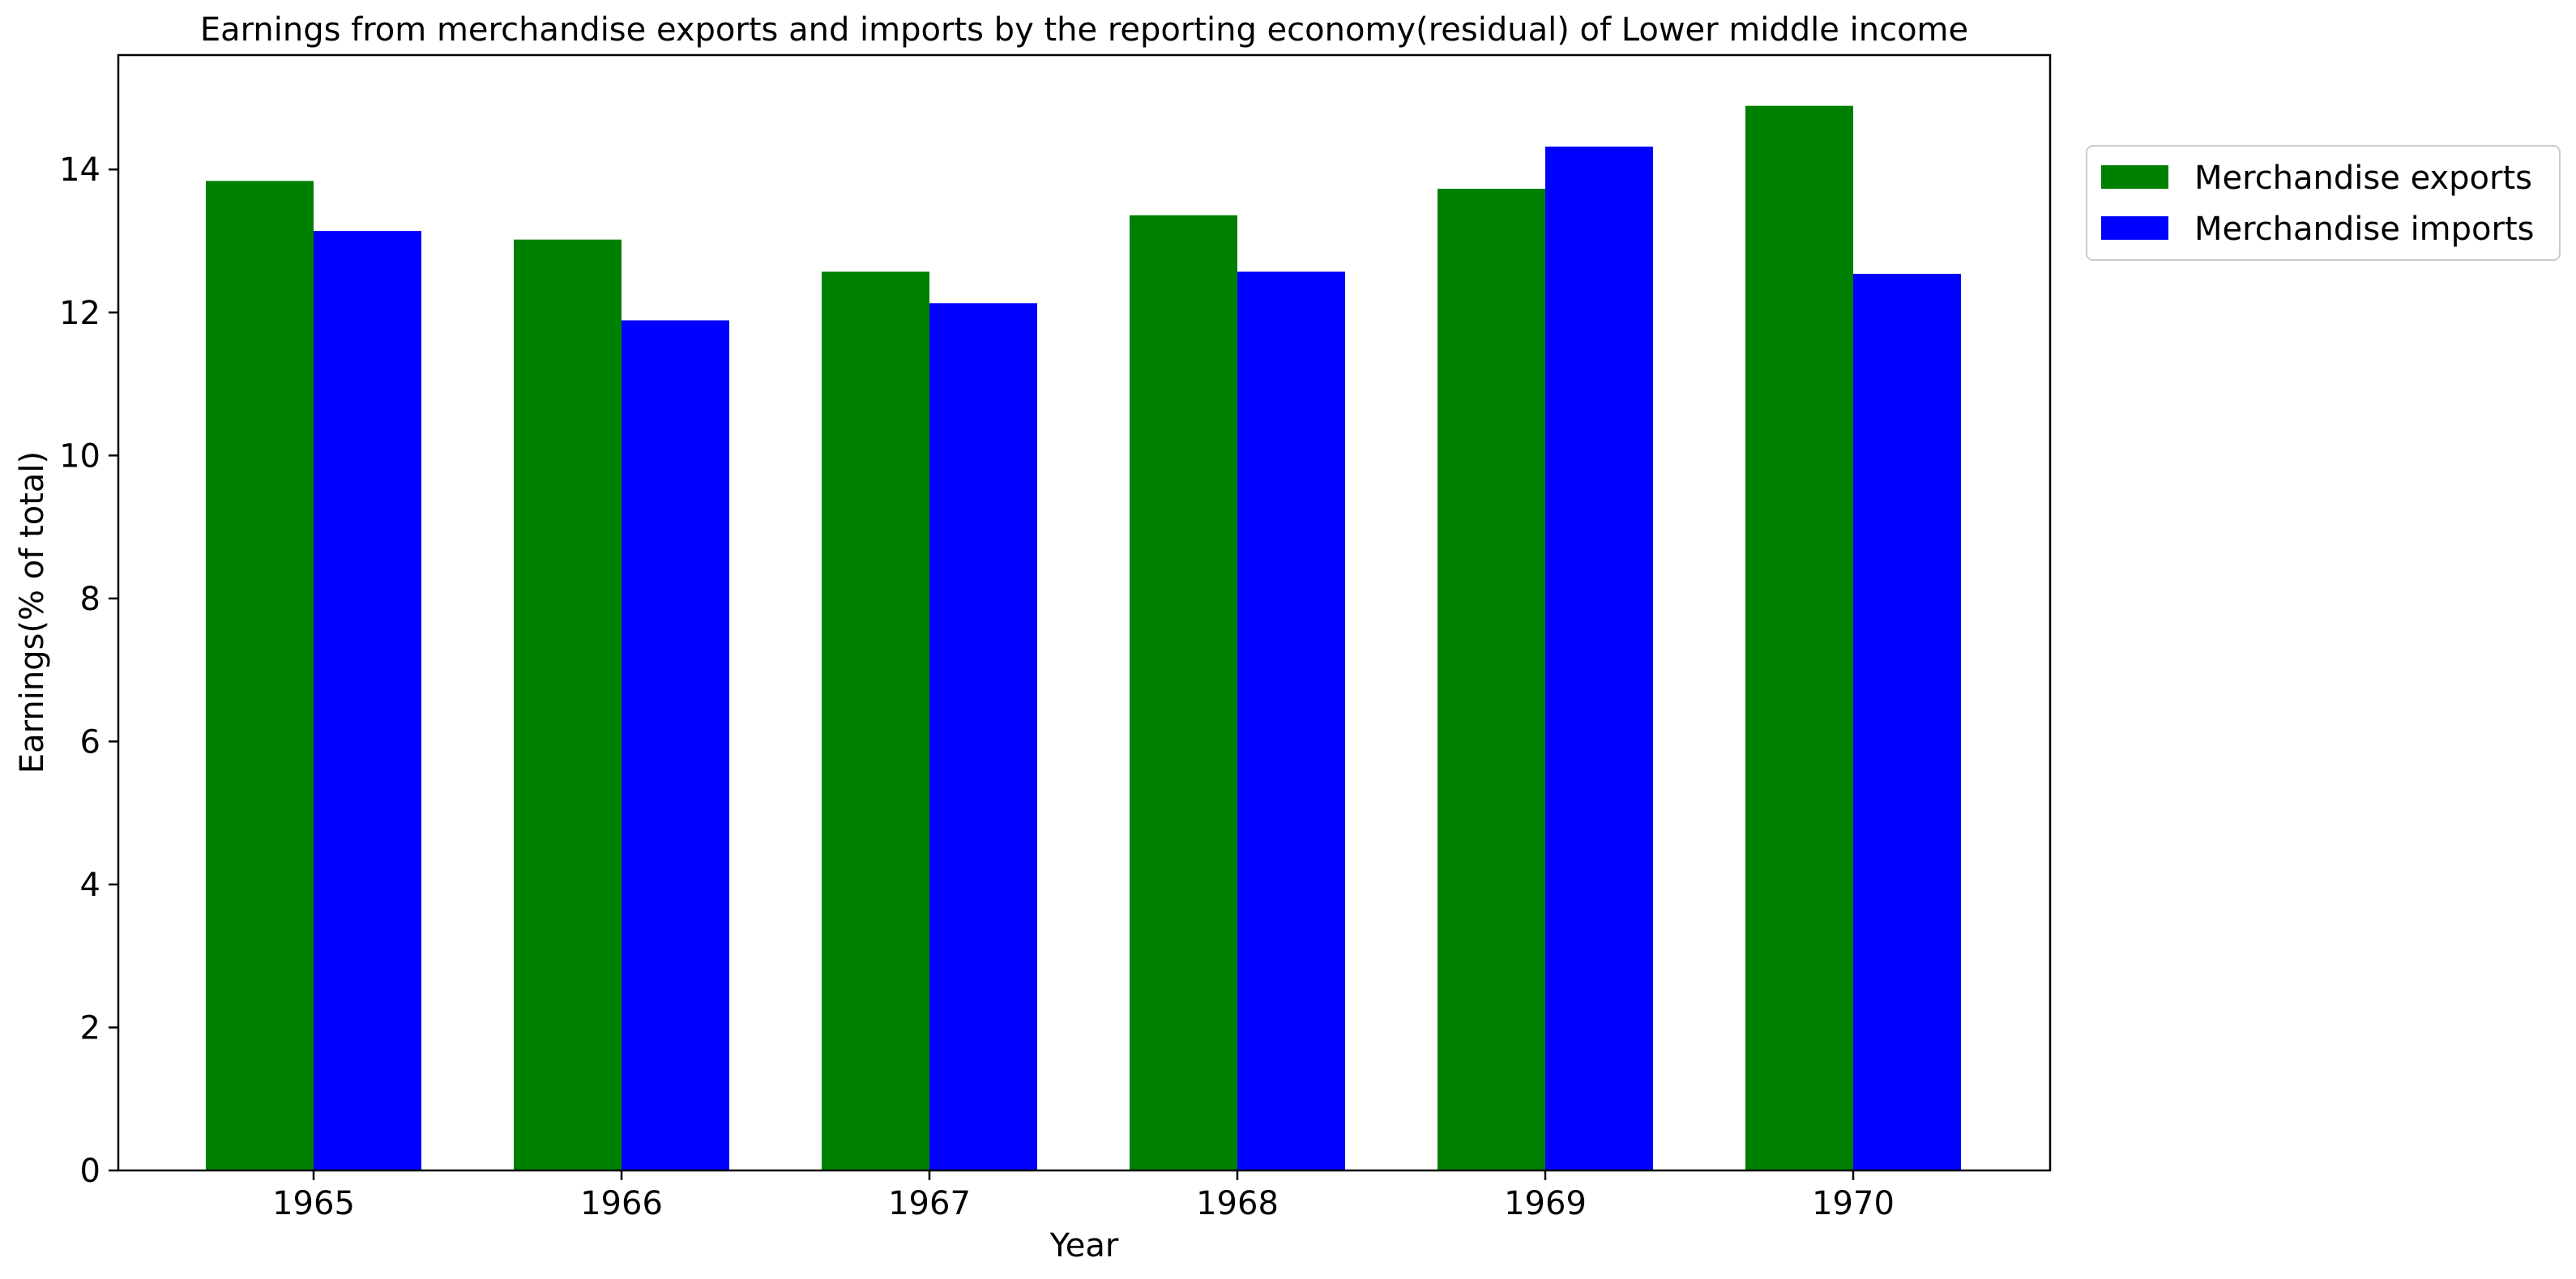  I want to click on y-tick-label: 6, so click(90, 742).